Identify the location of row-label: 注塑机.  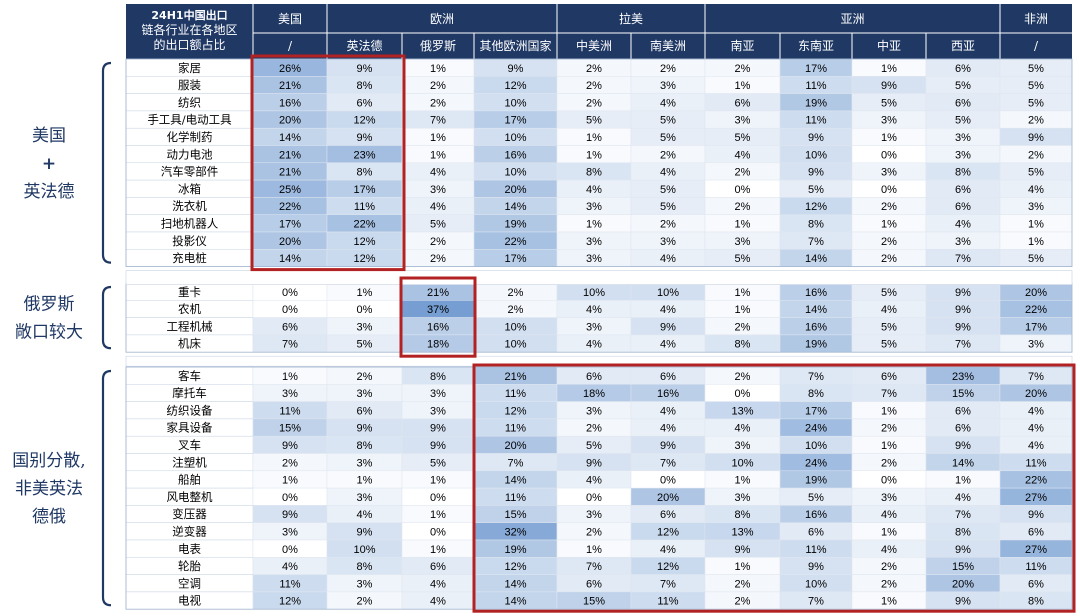
(189, 462).